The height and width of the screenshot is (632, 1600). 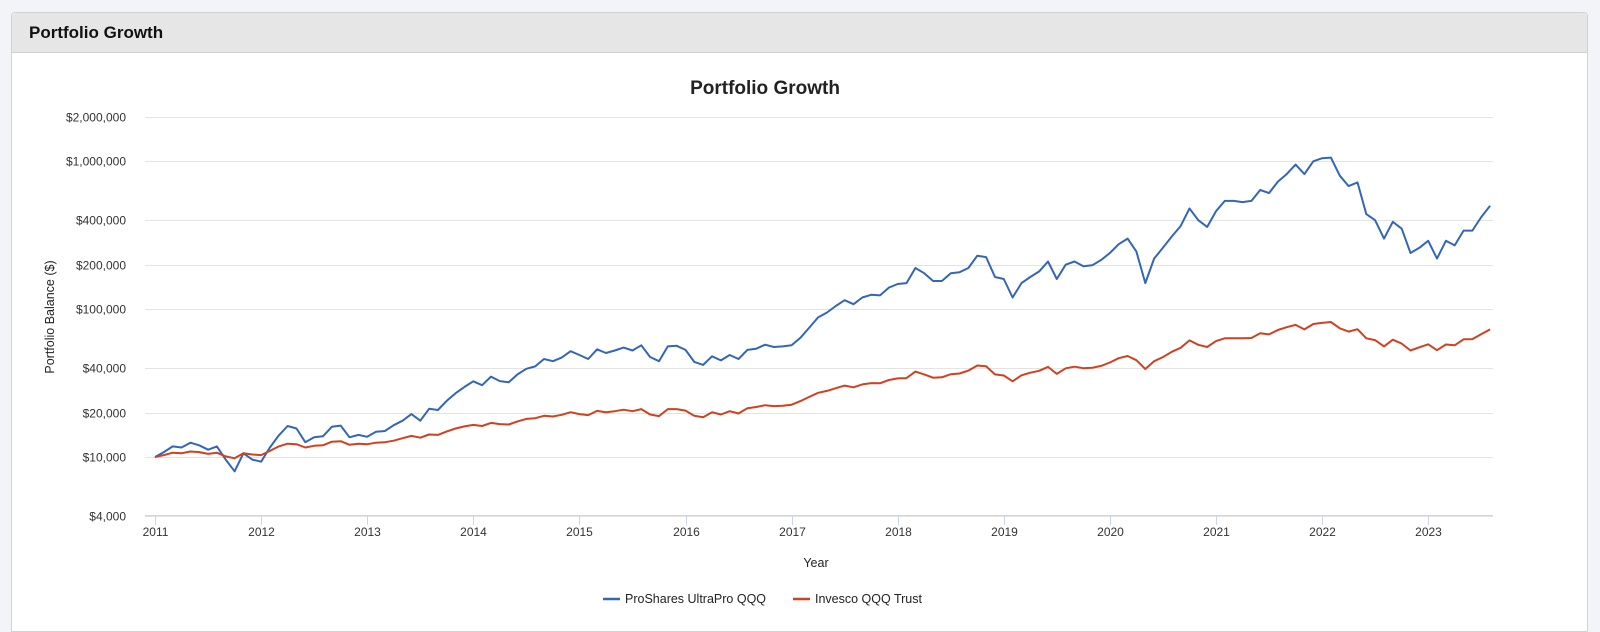 What do you see at coordinates (107, 517) in the screenshot?
I see `y-tick-label: $4,000` at bounding box center [107, 517].